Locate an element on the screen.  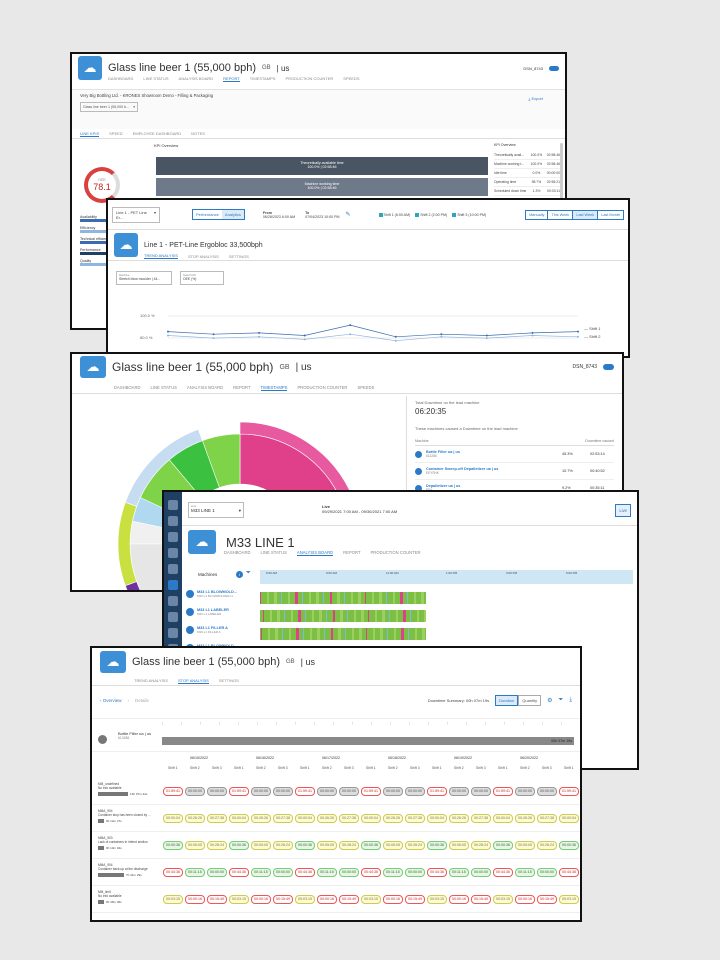
duration-button: Duration is located at coordinates (507, 700).